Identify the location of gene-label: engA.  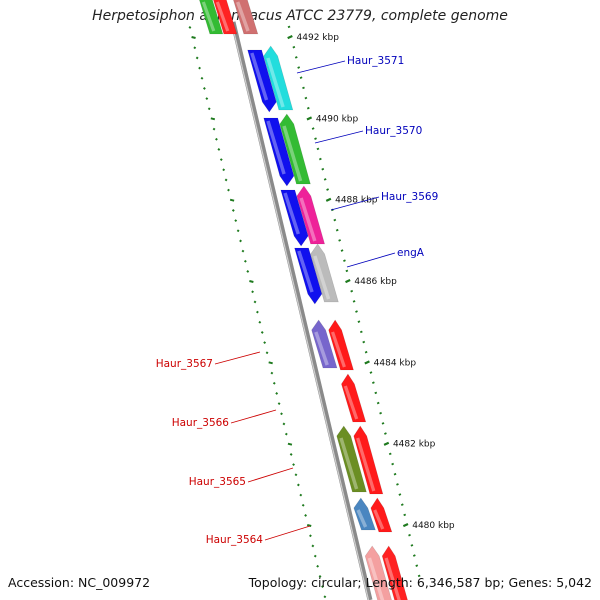
(411, 253).